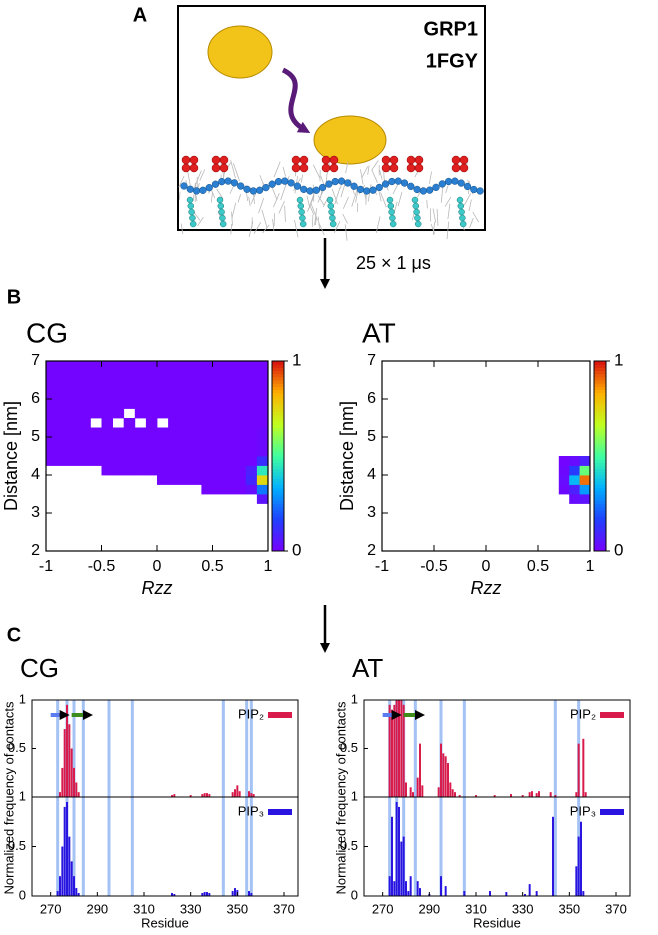 This screenshot has width=658, height=935. Describe the element at coordinates (350, 140) in the screenshot. I see `protein-bound` at that location.